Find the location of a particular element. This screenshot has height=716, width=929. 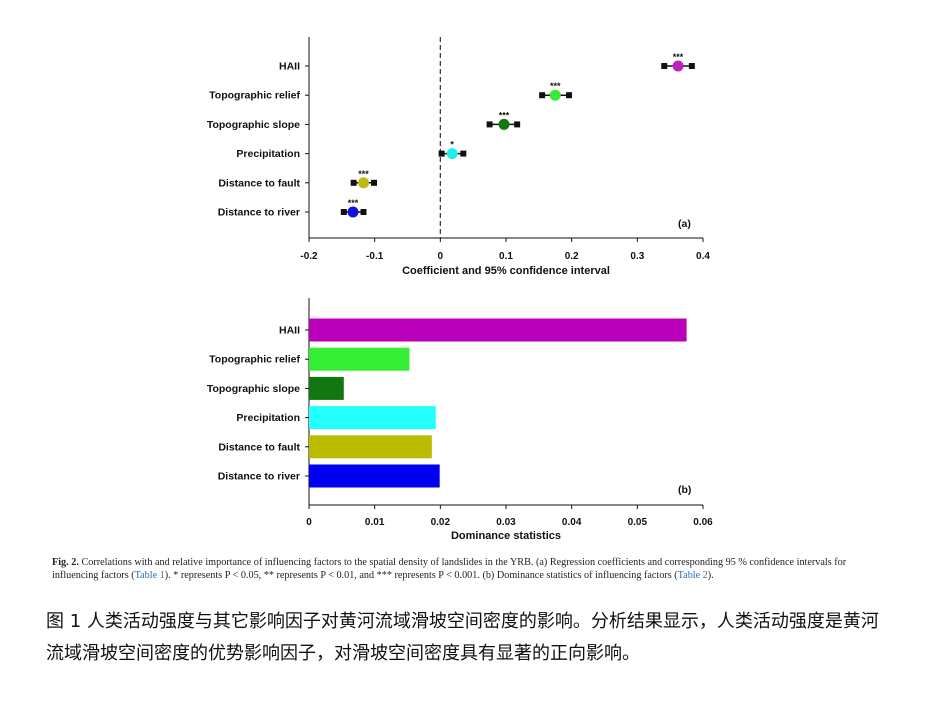

x-axis-title: Coefficient and 95% confidence interval is located at coordinates (506, 271).